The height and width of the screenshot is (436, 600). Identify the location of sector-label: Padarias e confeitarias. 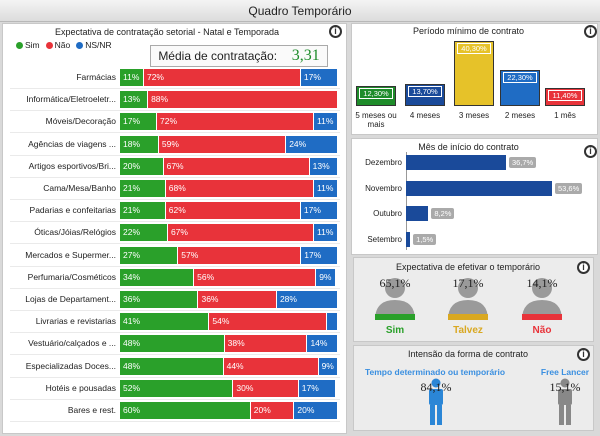
(72, 210).